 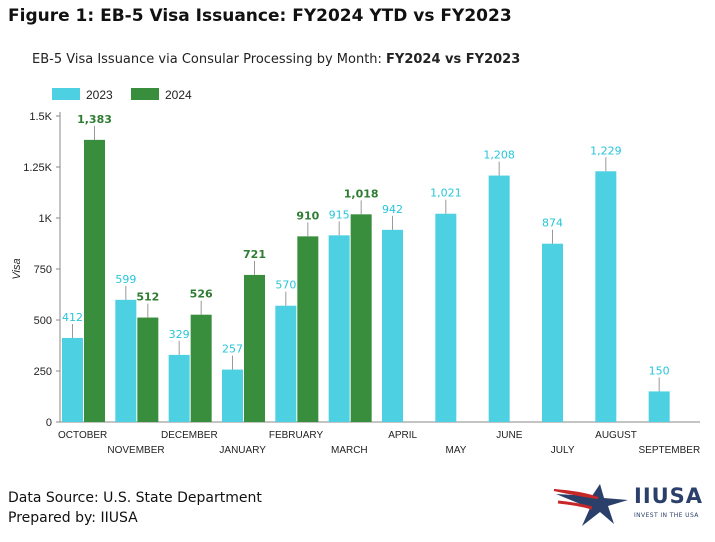 What do you see at coordinates (94, 281) in the screenshot?
I see `bar-2024-october` at bounding box center [94, 281].